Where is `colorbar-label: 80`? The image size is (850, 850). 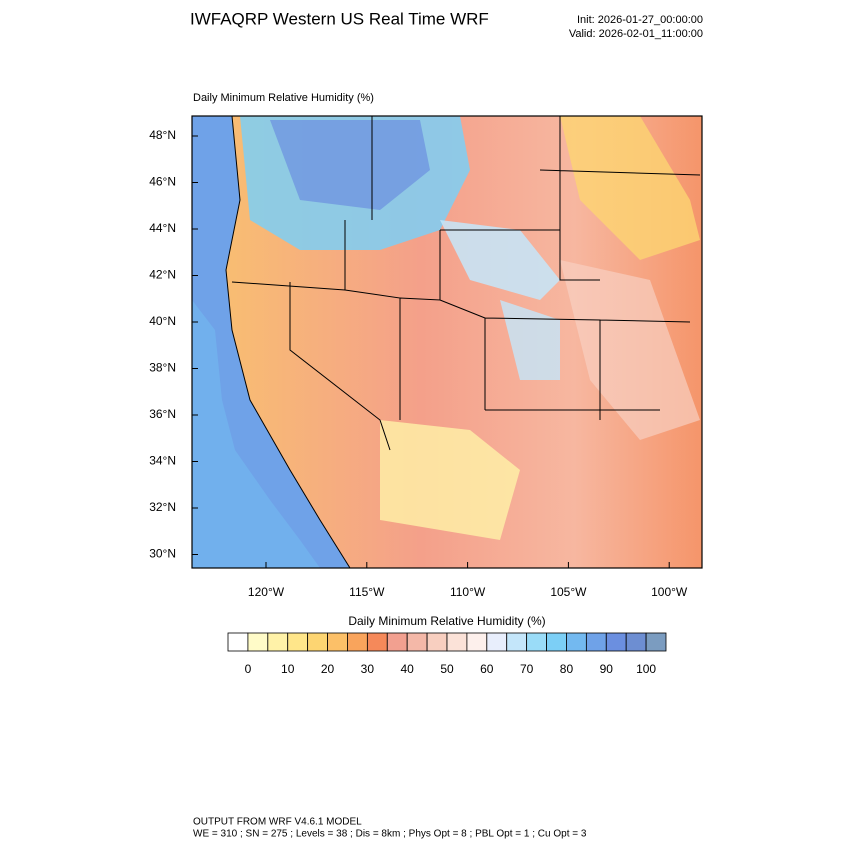 colorbar-label: 80 is located at coordinates (567, 669).